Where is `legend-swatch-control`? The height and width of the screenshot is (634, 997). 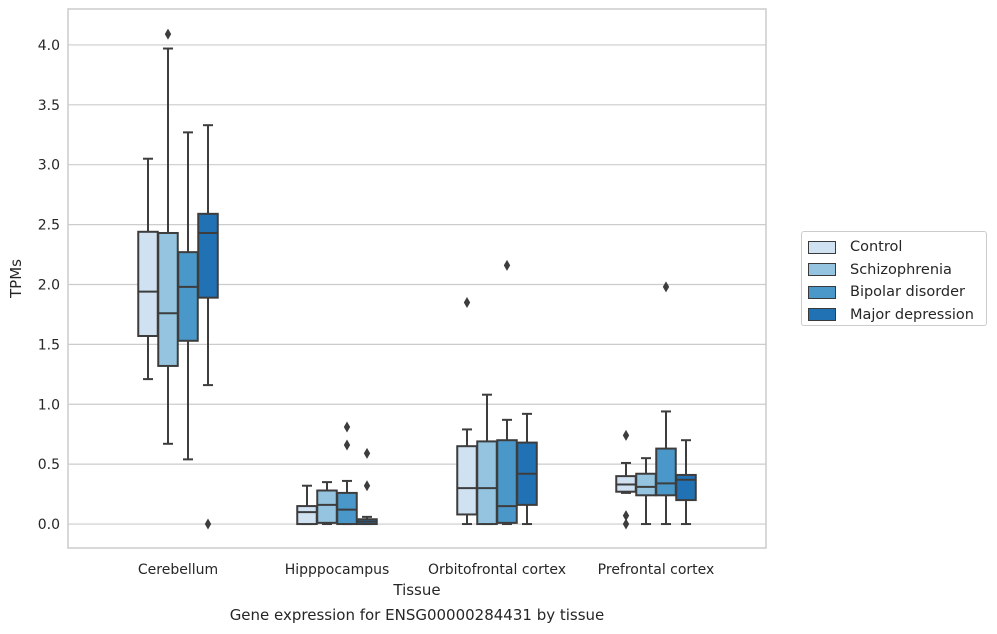
legend-swatch-control is located at coordinates (822, 247).